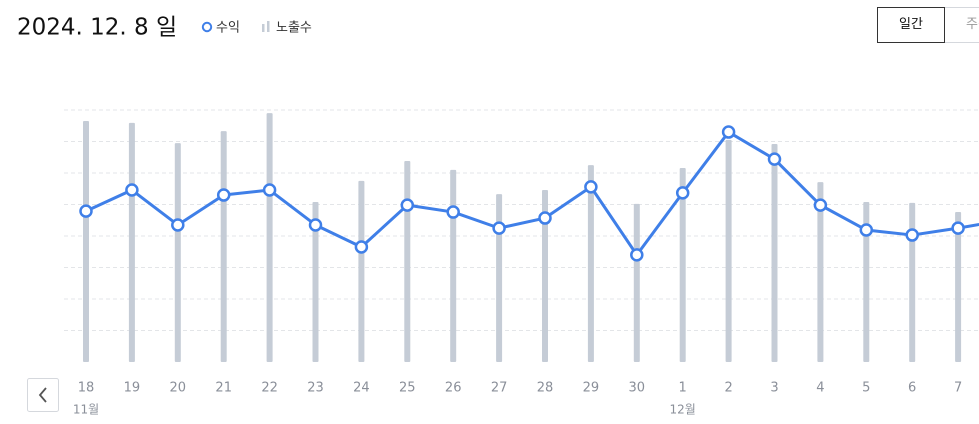  Describe the element at coordinates (728, 388) in the screenshot. I see `x-tick-label: 2` at that location.